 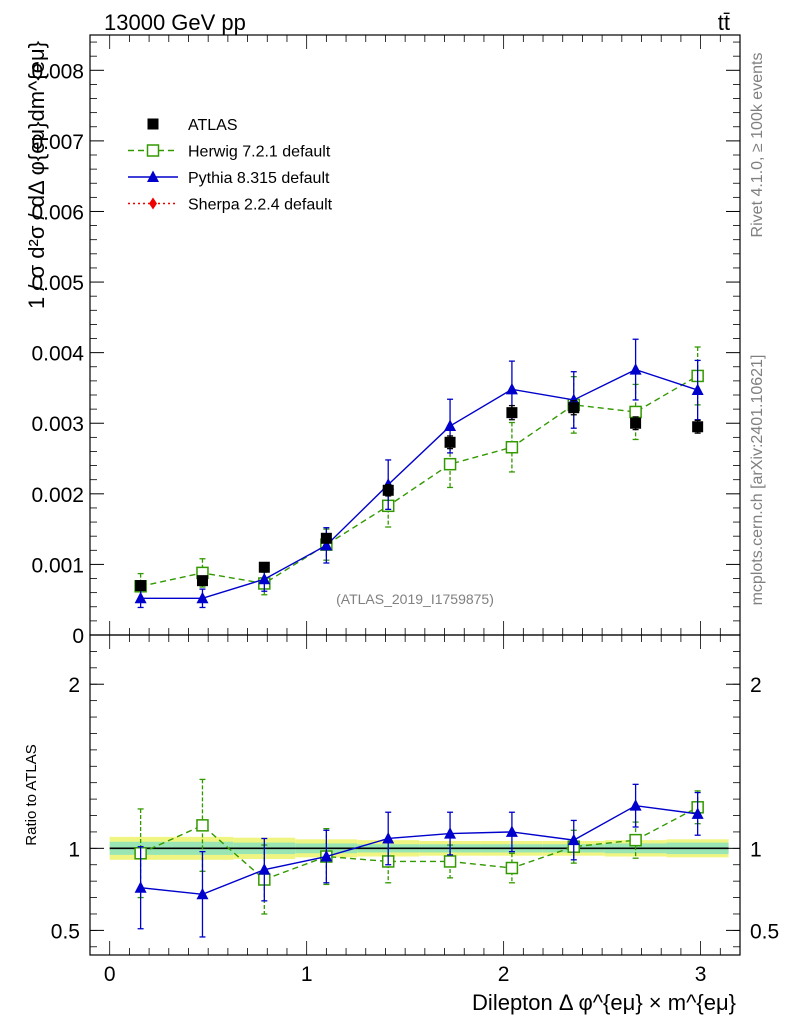 What do you see at coordinates (756, 849) in the screenshot?
I see `ratio-y-tick-label-right: 1` at bounding box center [756, 849].